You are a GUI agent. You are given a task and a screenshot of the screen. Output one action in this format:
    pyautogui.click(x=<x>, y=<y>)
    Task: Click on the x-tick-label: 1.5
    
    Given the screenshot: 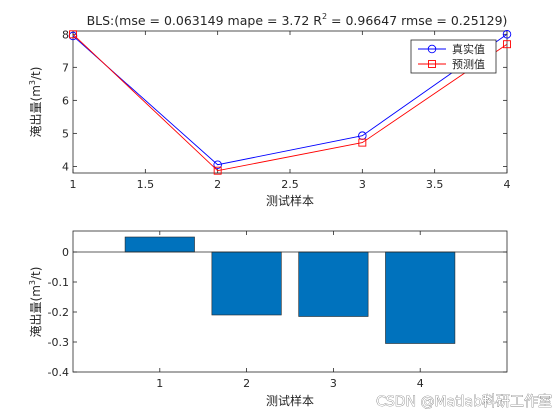 What is the action you would take?
    pyautogui.click(x=146, y=184)
    